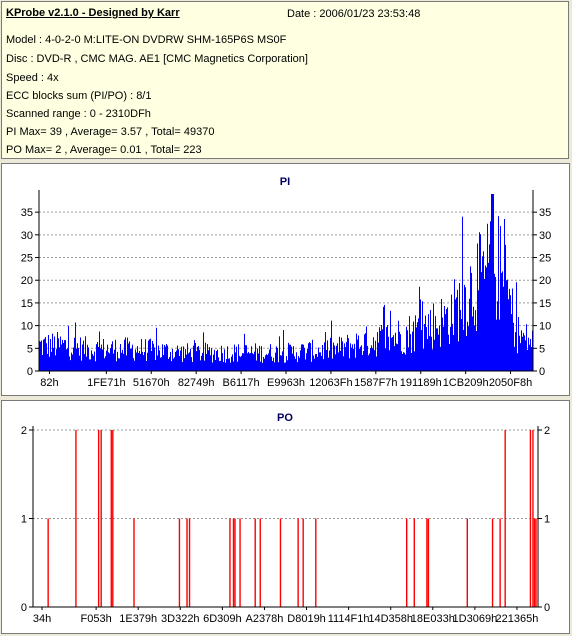 This screenshot has height=636, width=572. What do you see at coordinates (27, 327) in the screenshot?
I see `y-tick-label-left: 10` at bounding box center [27, 327].